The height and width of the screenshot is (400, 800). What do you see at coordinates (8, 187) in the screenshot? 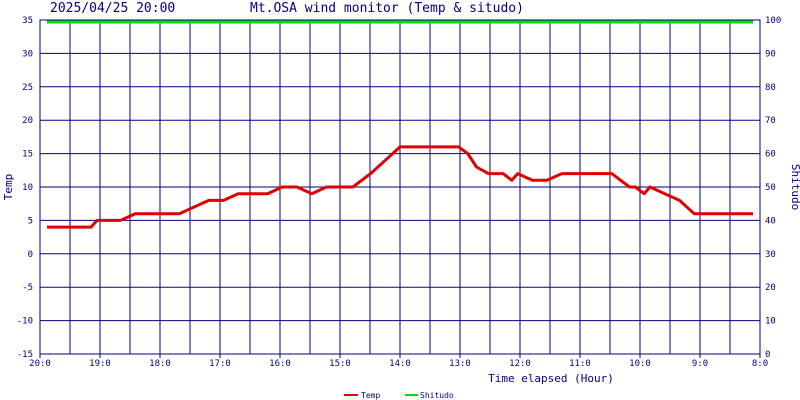
I see `y-axis-label: Temp` at bounding box center [8, 187].